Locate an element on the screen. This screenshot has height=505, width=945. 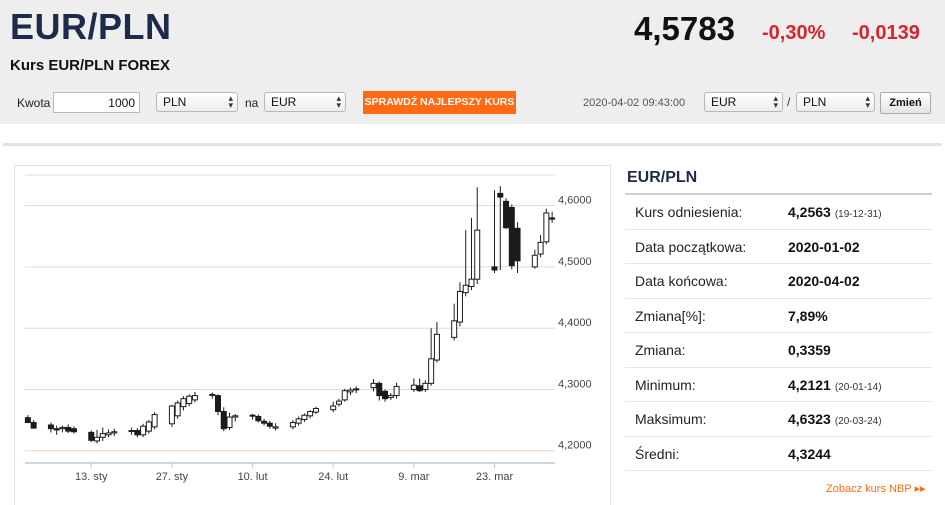
stats-value: 7,89% is located at coordinates (808, 316).